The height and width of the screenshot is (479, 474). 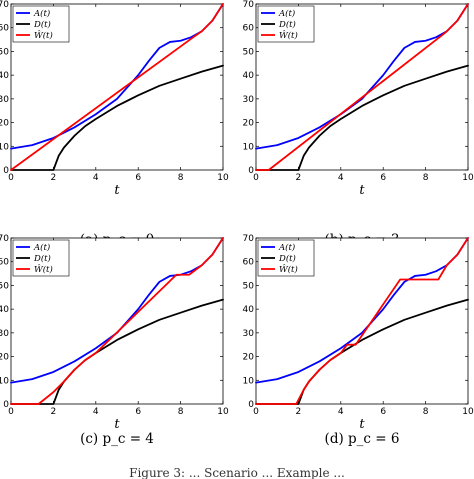 I want to click on subfigure-caption: (d) p_c = 6, so click(x=362, y=439).